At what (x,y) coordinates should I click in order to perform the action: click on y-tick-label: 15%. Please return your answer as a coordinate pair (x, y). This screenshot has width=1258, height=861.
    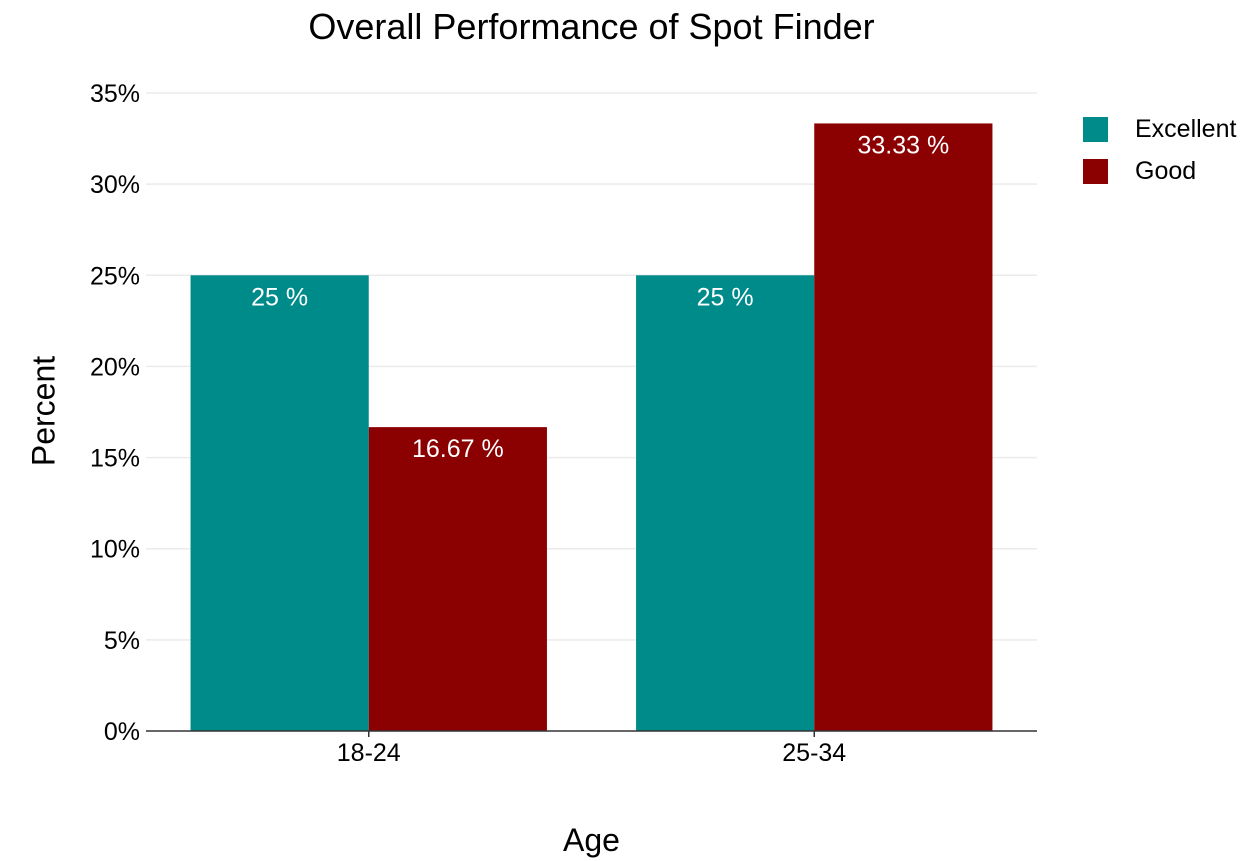
    Looking at the image, I should click on (115, 459).